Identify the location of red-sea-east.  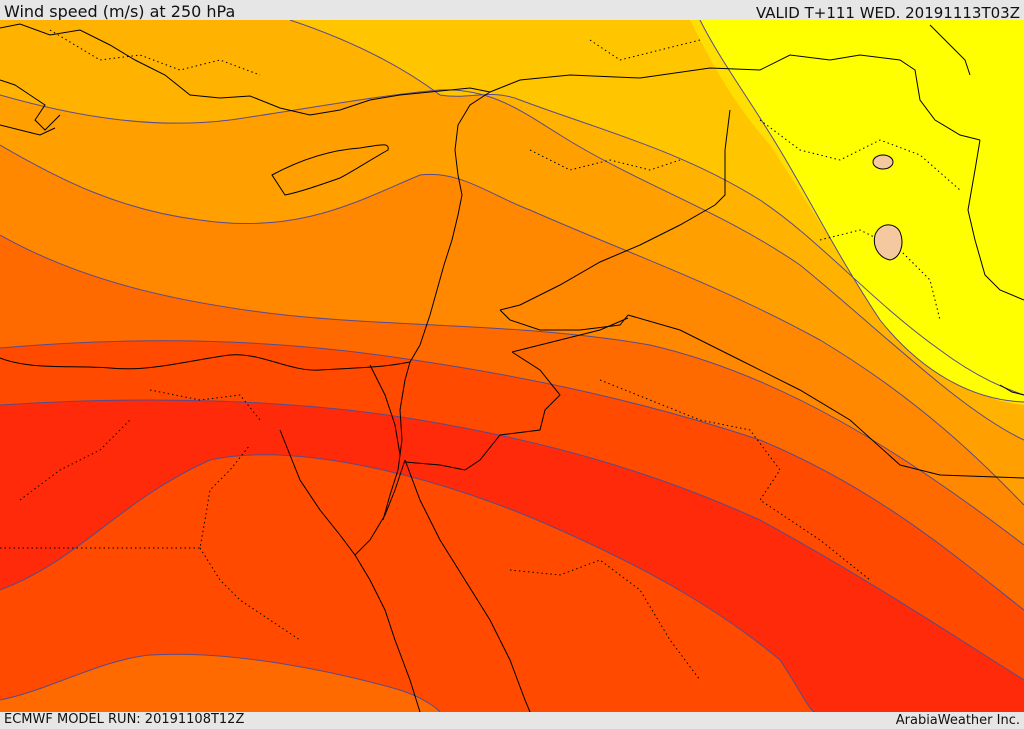
(467, 585).